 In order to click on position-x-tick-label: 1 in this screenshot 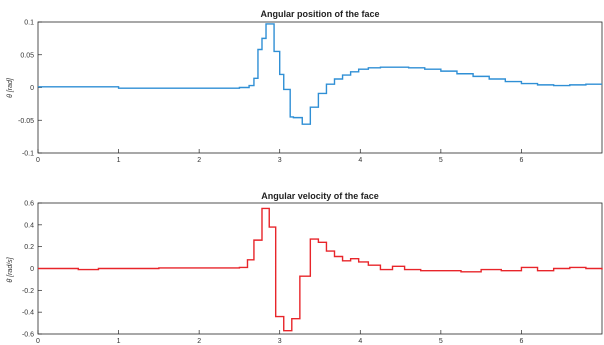, I will do `click(119, 160)`.